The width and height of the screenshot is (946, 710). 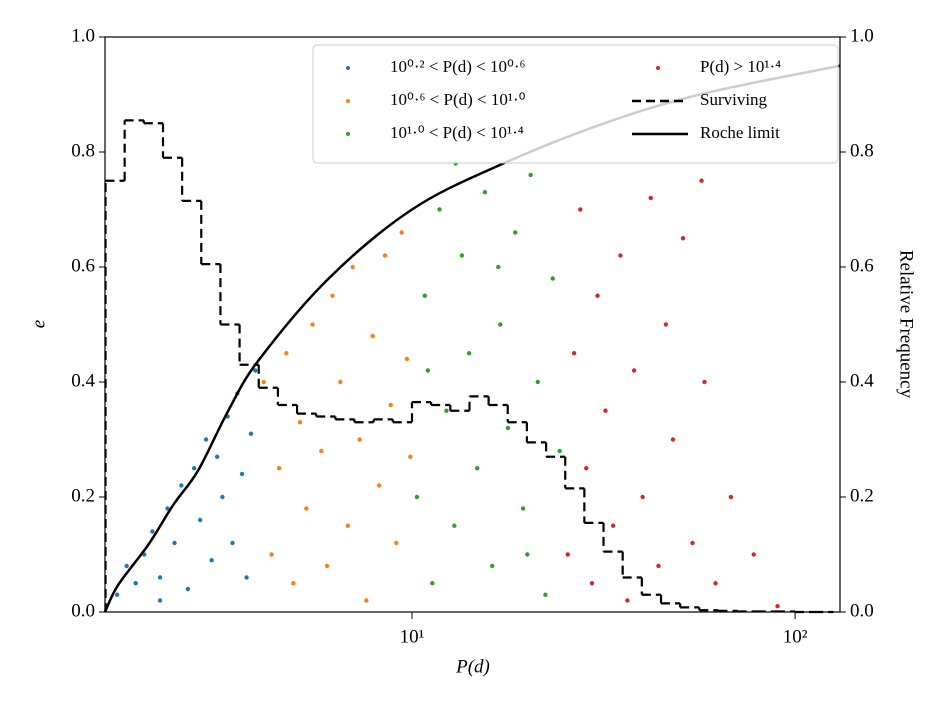 I want to click on y-tick-label: 0.0, so click(x=83, y=610).